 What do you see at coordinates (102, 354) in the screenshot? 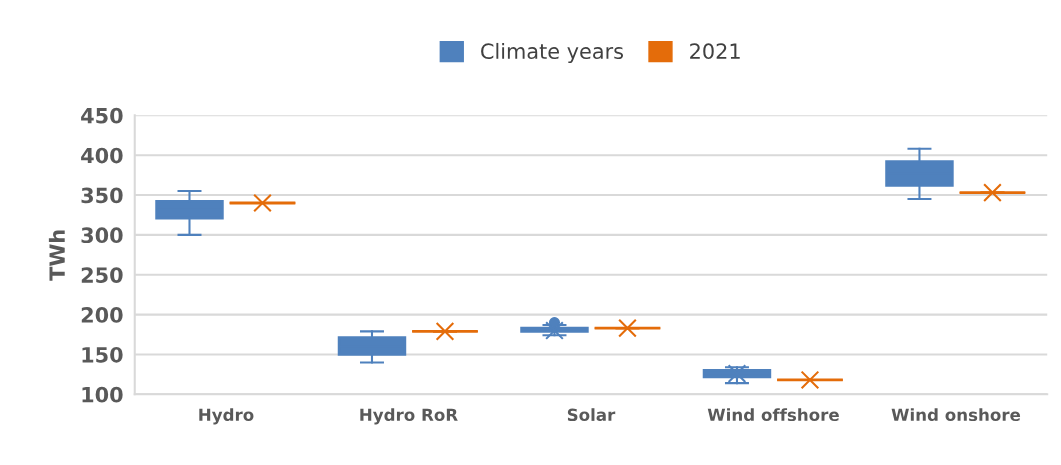
I see `y-tick-label: 150` at bounding box center [102, 354].